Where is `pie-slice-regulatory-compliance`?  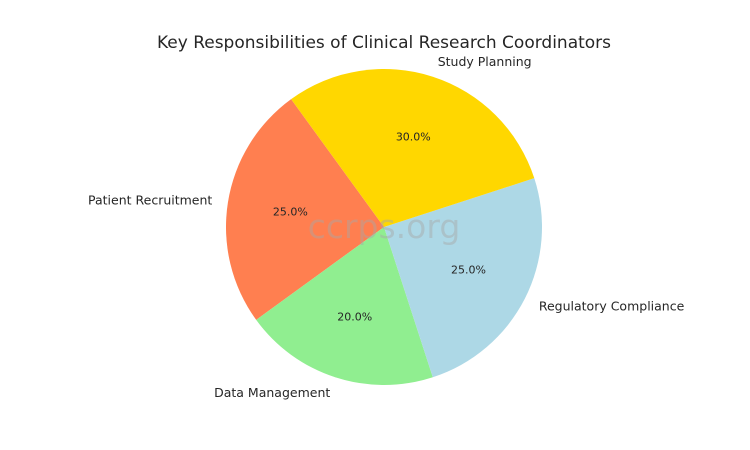 pie-slice-regulatory-compliance is located at coordinates (463, 278).